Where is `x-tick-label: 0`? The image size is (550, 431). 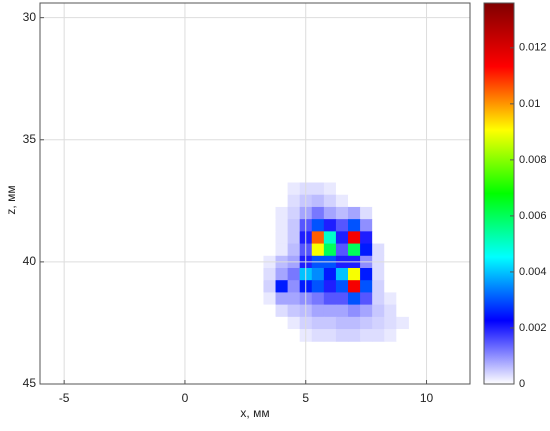 x-tick-label: 0 is located at coordinates (185, 398).